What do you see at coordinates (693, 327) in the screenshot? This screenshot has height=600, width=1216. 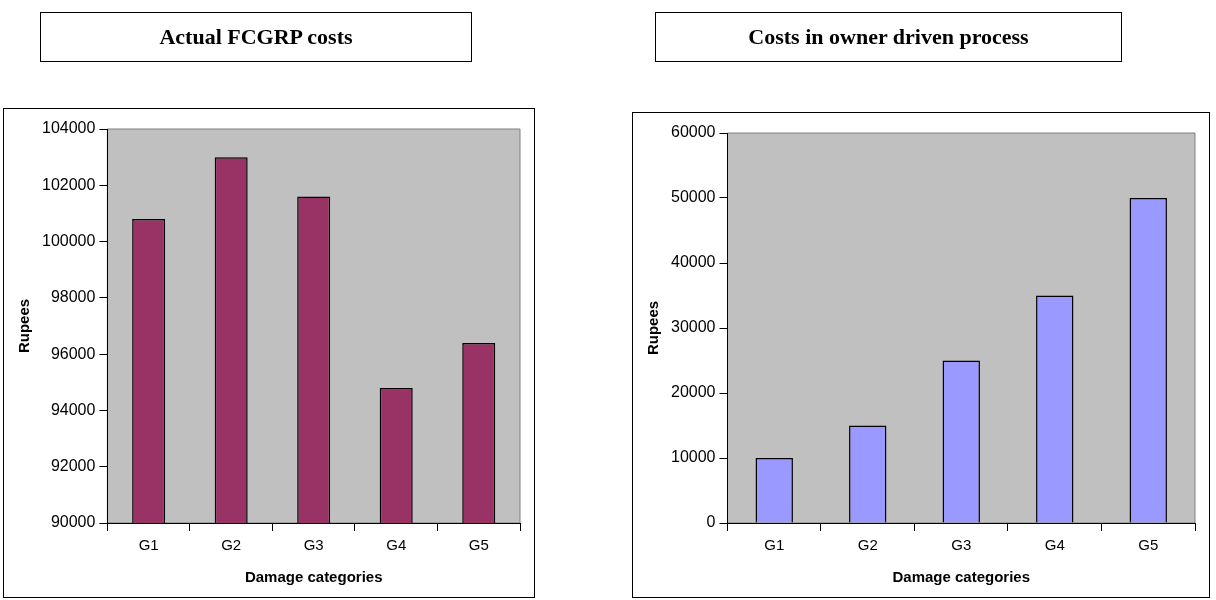 I see `y-tick-label: 30000` at bounding box center [693, 327].